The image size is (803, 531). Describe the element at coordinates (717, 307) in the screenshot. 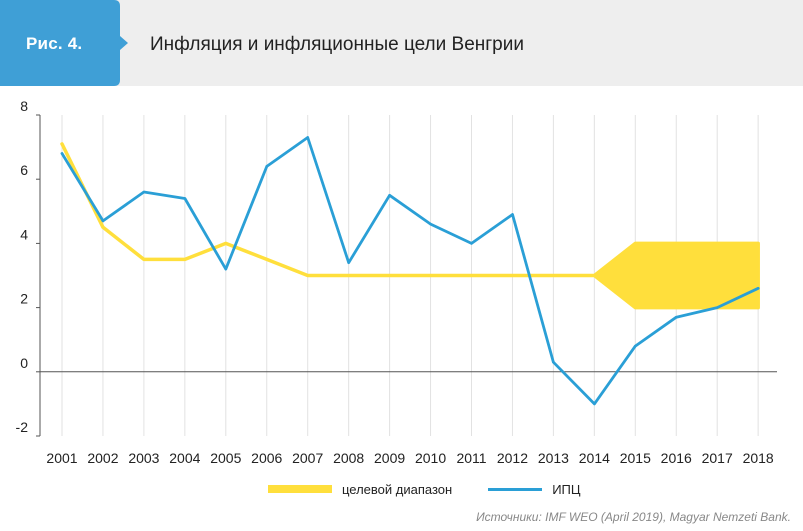

I see `cpi-point-2017` at that location.